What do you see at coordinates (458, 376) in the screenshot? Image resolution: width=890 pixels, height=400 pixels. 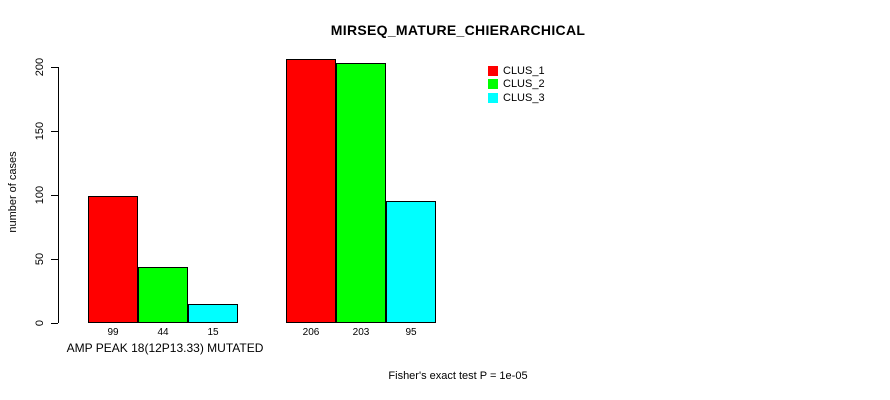 I see `stat-test-annotation: Fisher's exact test P = 1e-05` at bounding box center [458, 376].